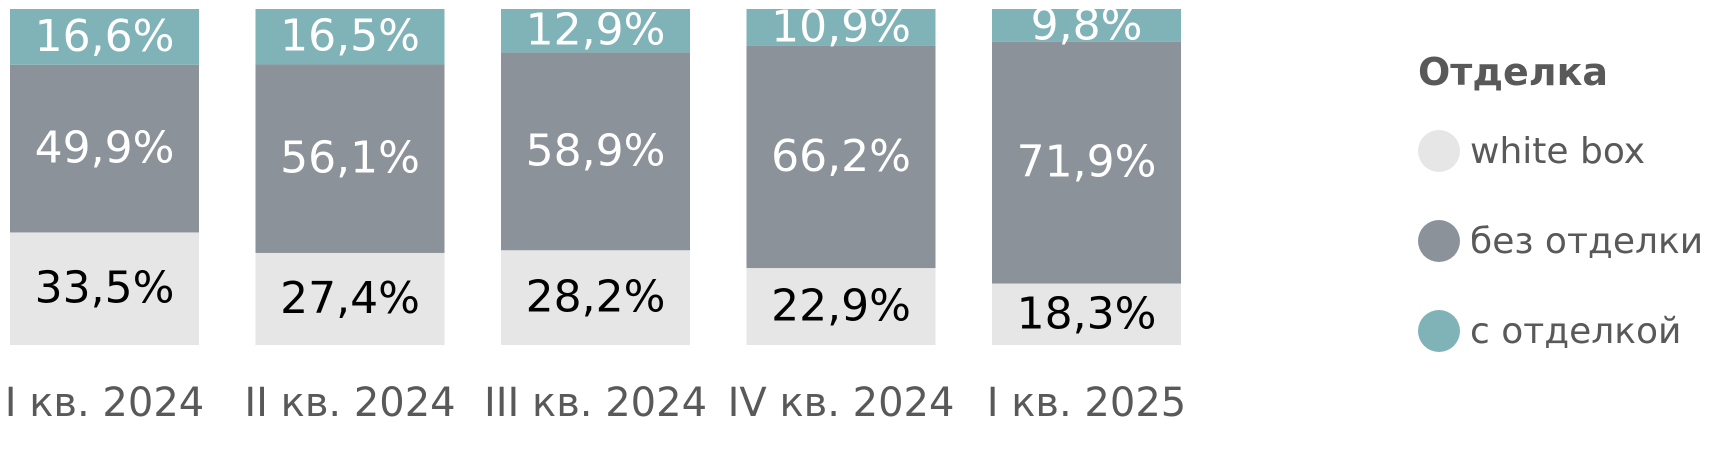 This screenshot has width=1731, height=455. What do you see at coordinates (1576, 331) in the screenshot?
I see `legend-label-s-otdelkoi: с отделкой` at bounding box center [1576, 331].